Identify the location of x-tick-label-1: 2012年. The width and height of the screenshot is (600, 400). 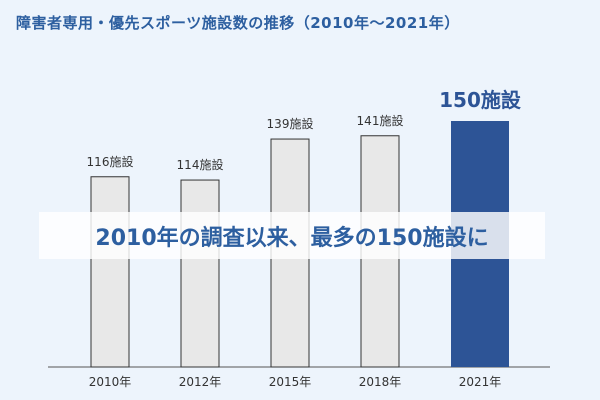
(200, 382).